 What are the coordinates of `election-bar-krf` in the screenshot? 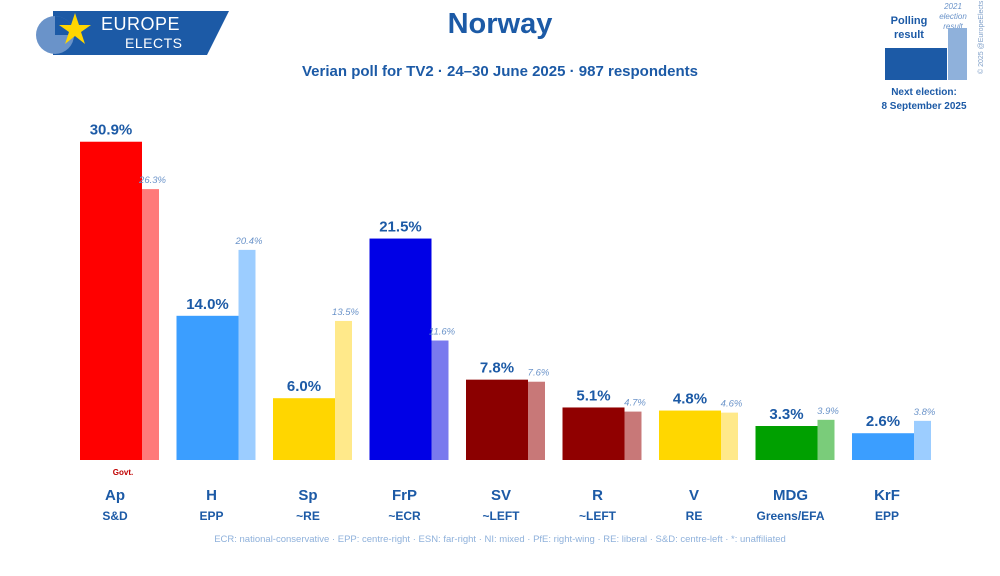 It's located at (922, 440).